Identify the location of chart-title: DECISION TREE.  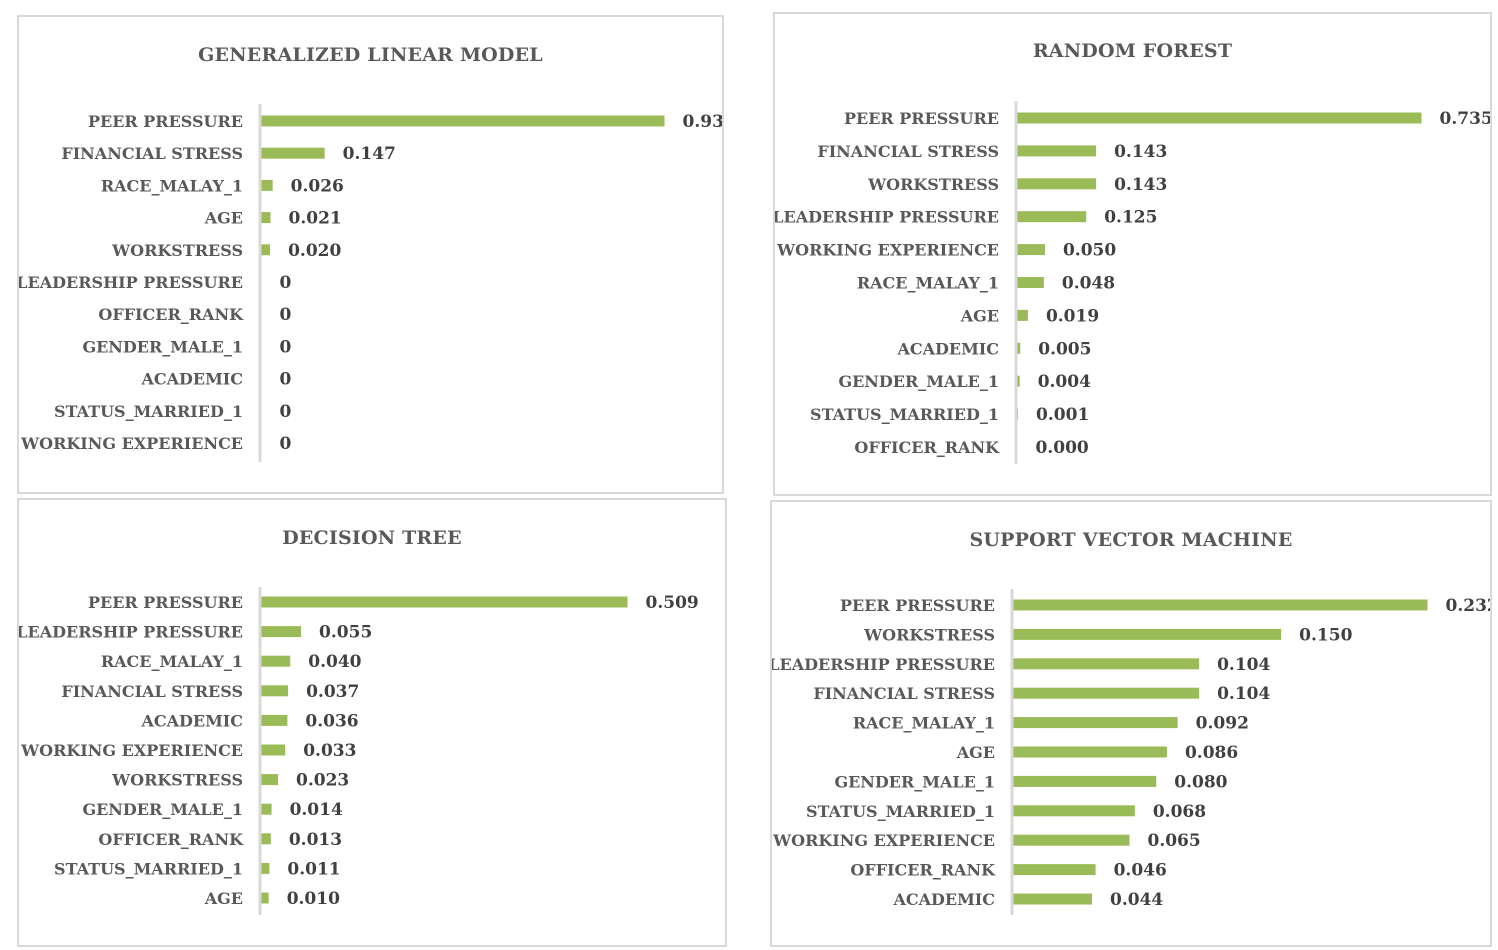
(372, 538).